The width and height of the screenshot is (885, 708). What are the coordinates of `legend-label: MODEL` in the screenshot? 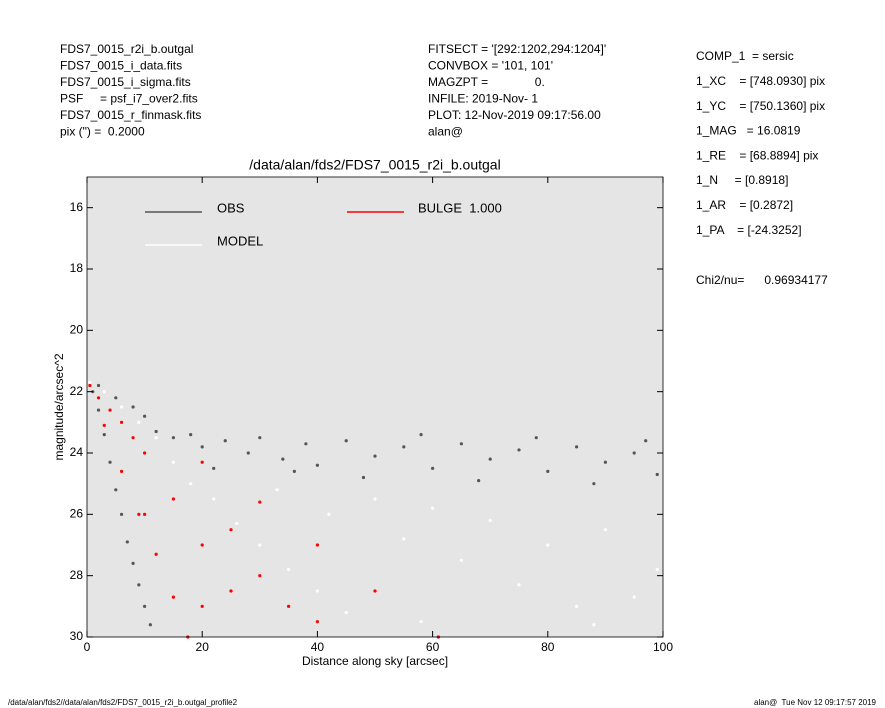 It's located at (240, 240).